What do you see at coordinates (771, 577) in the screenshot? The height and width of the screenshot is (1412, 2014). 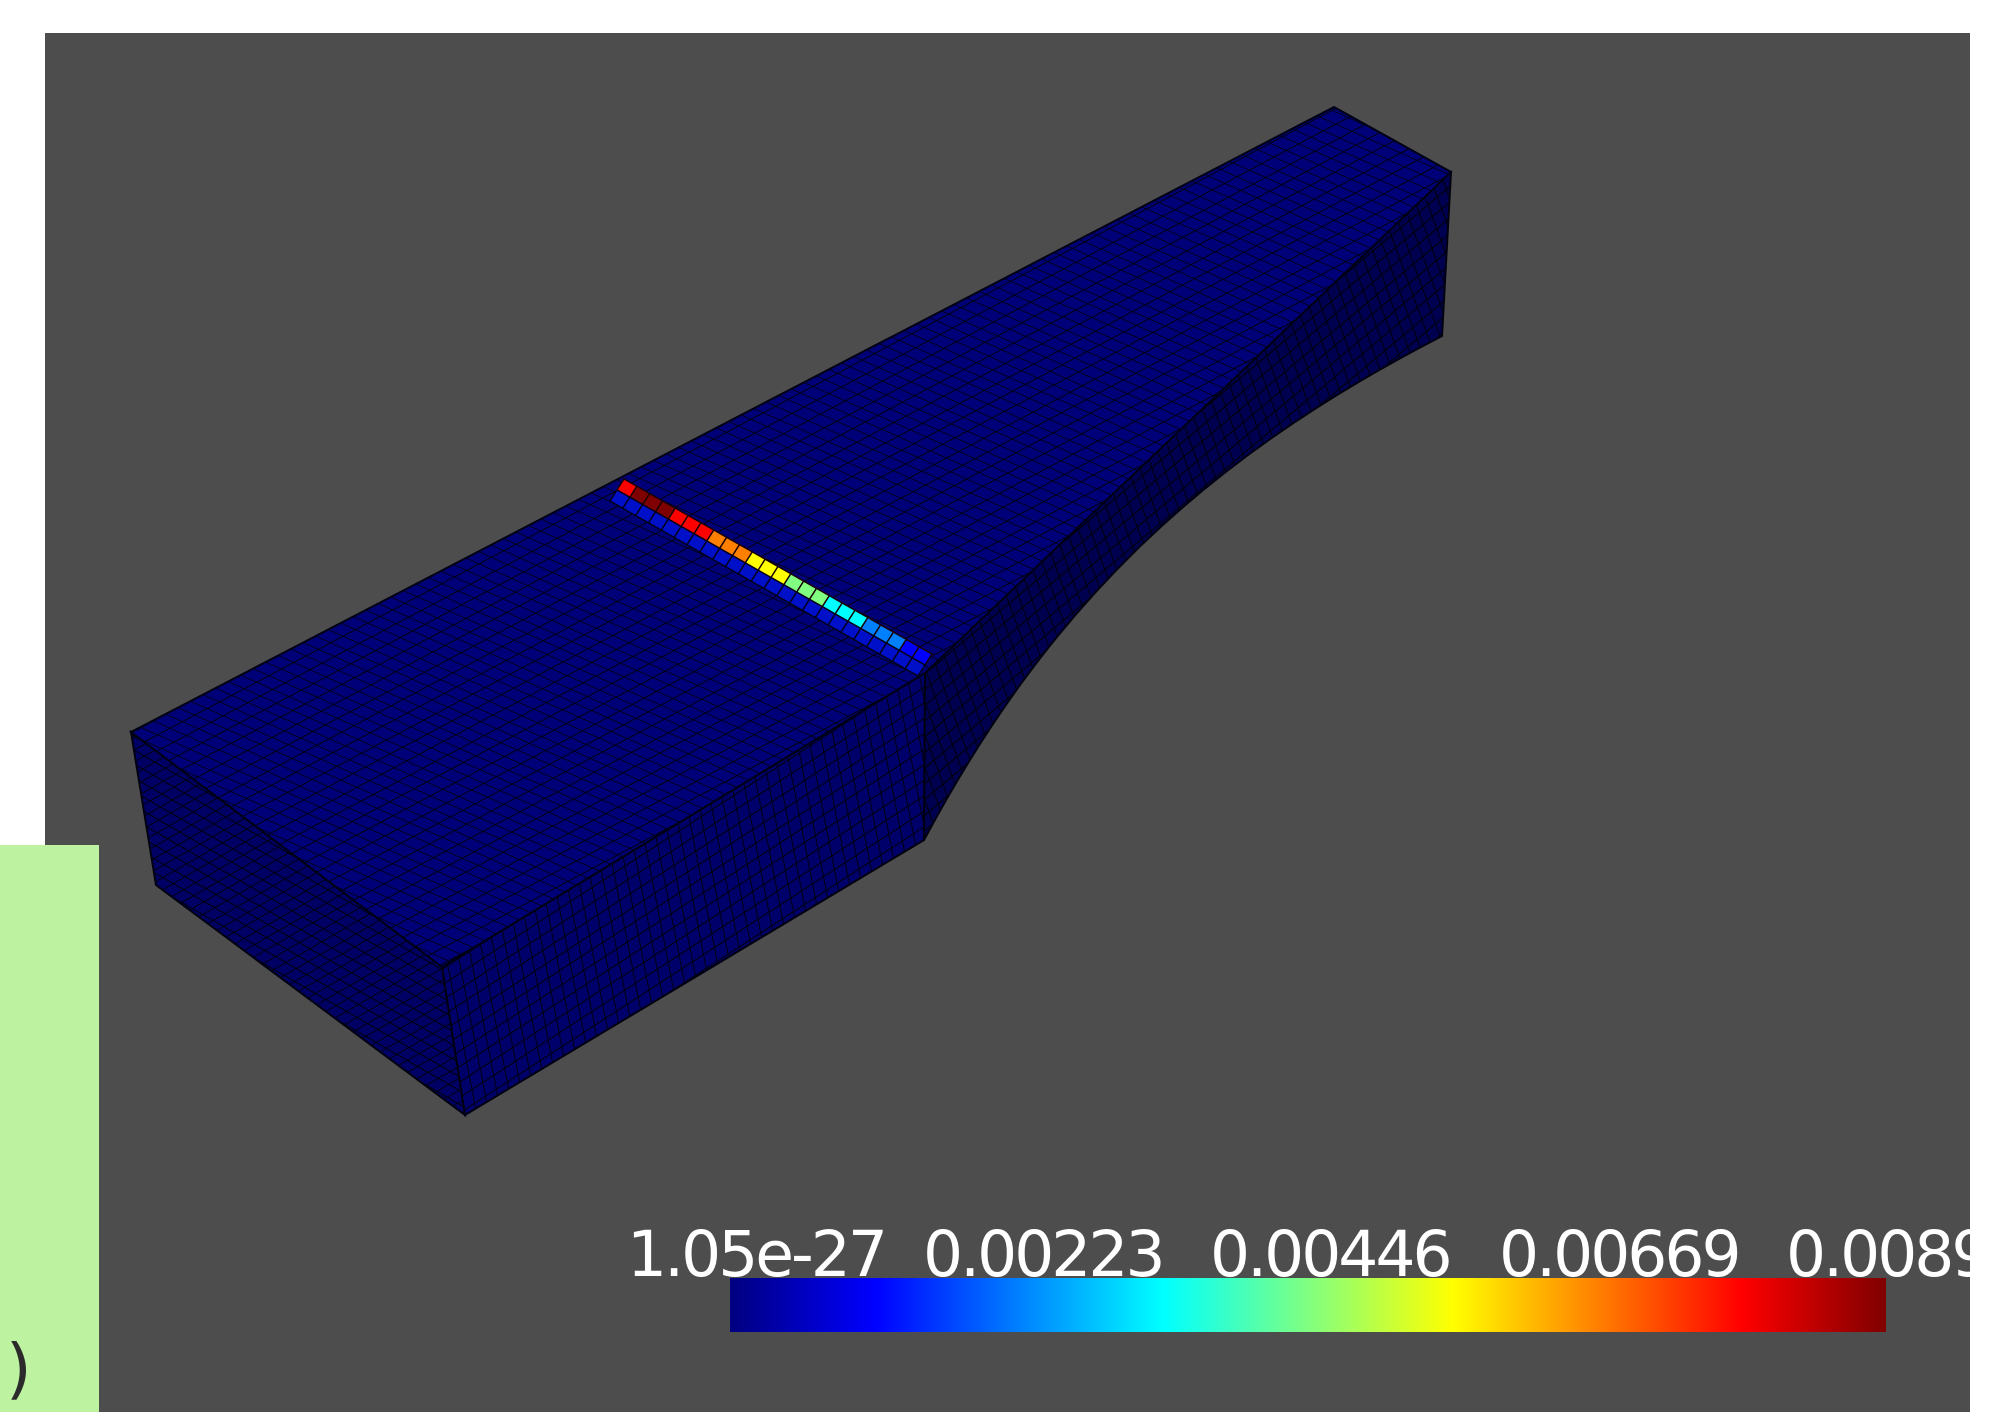 I see `colored-cell-strip` at bounding box center [771, 577].